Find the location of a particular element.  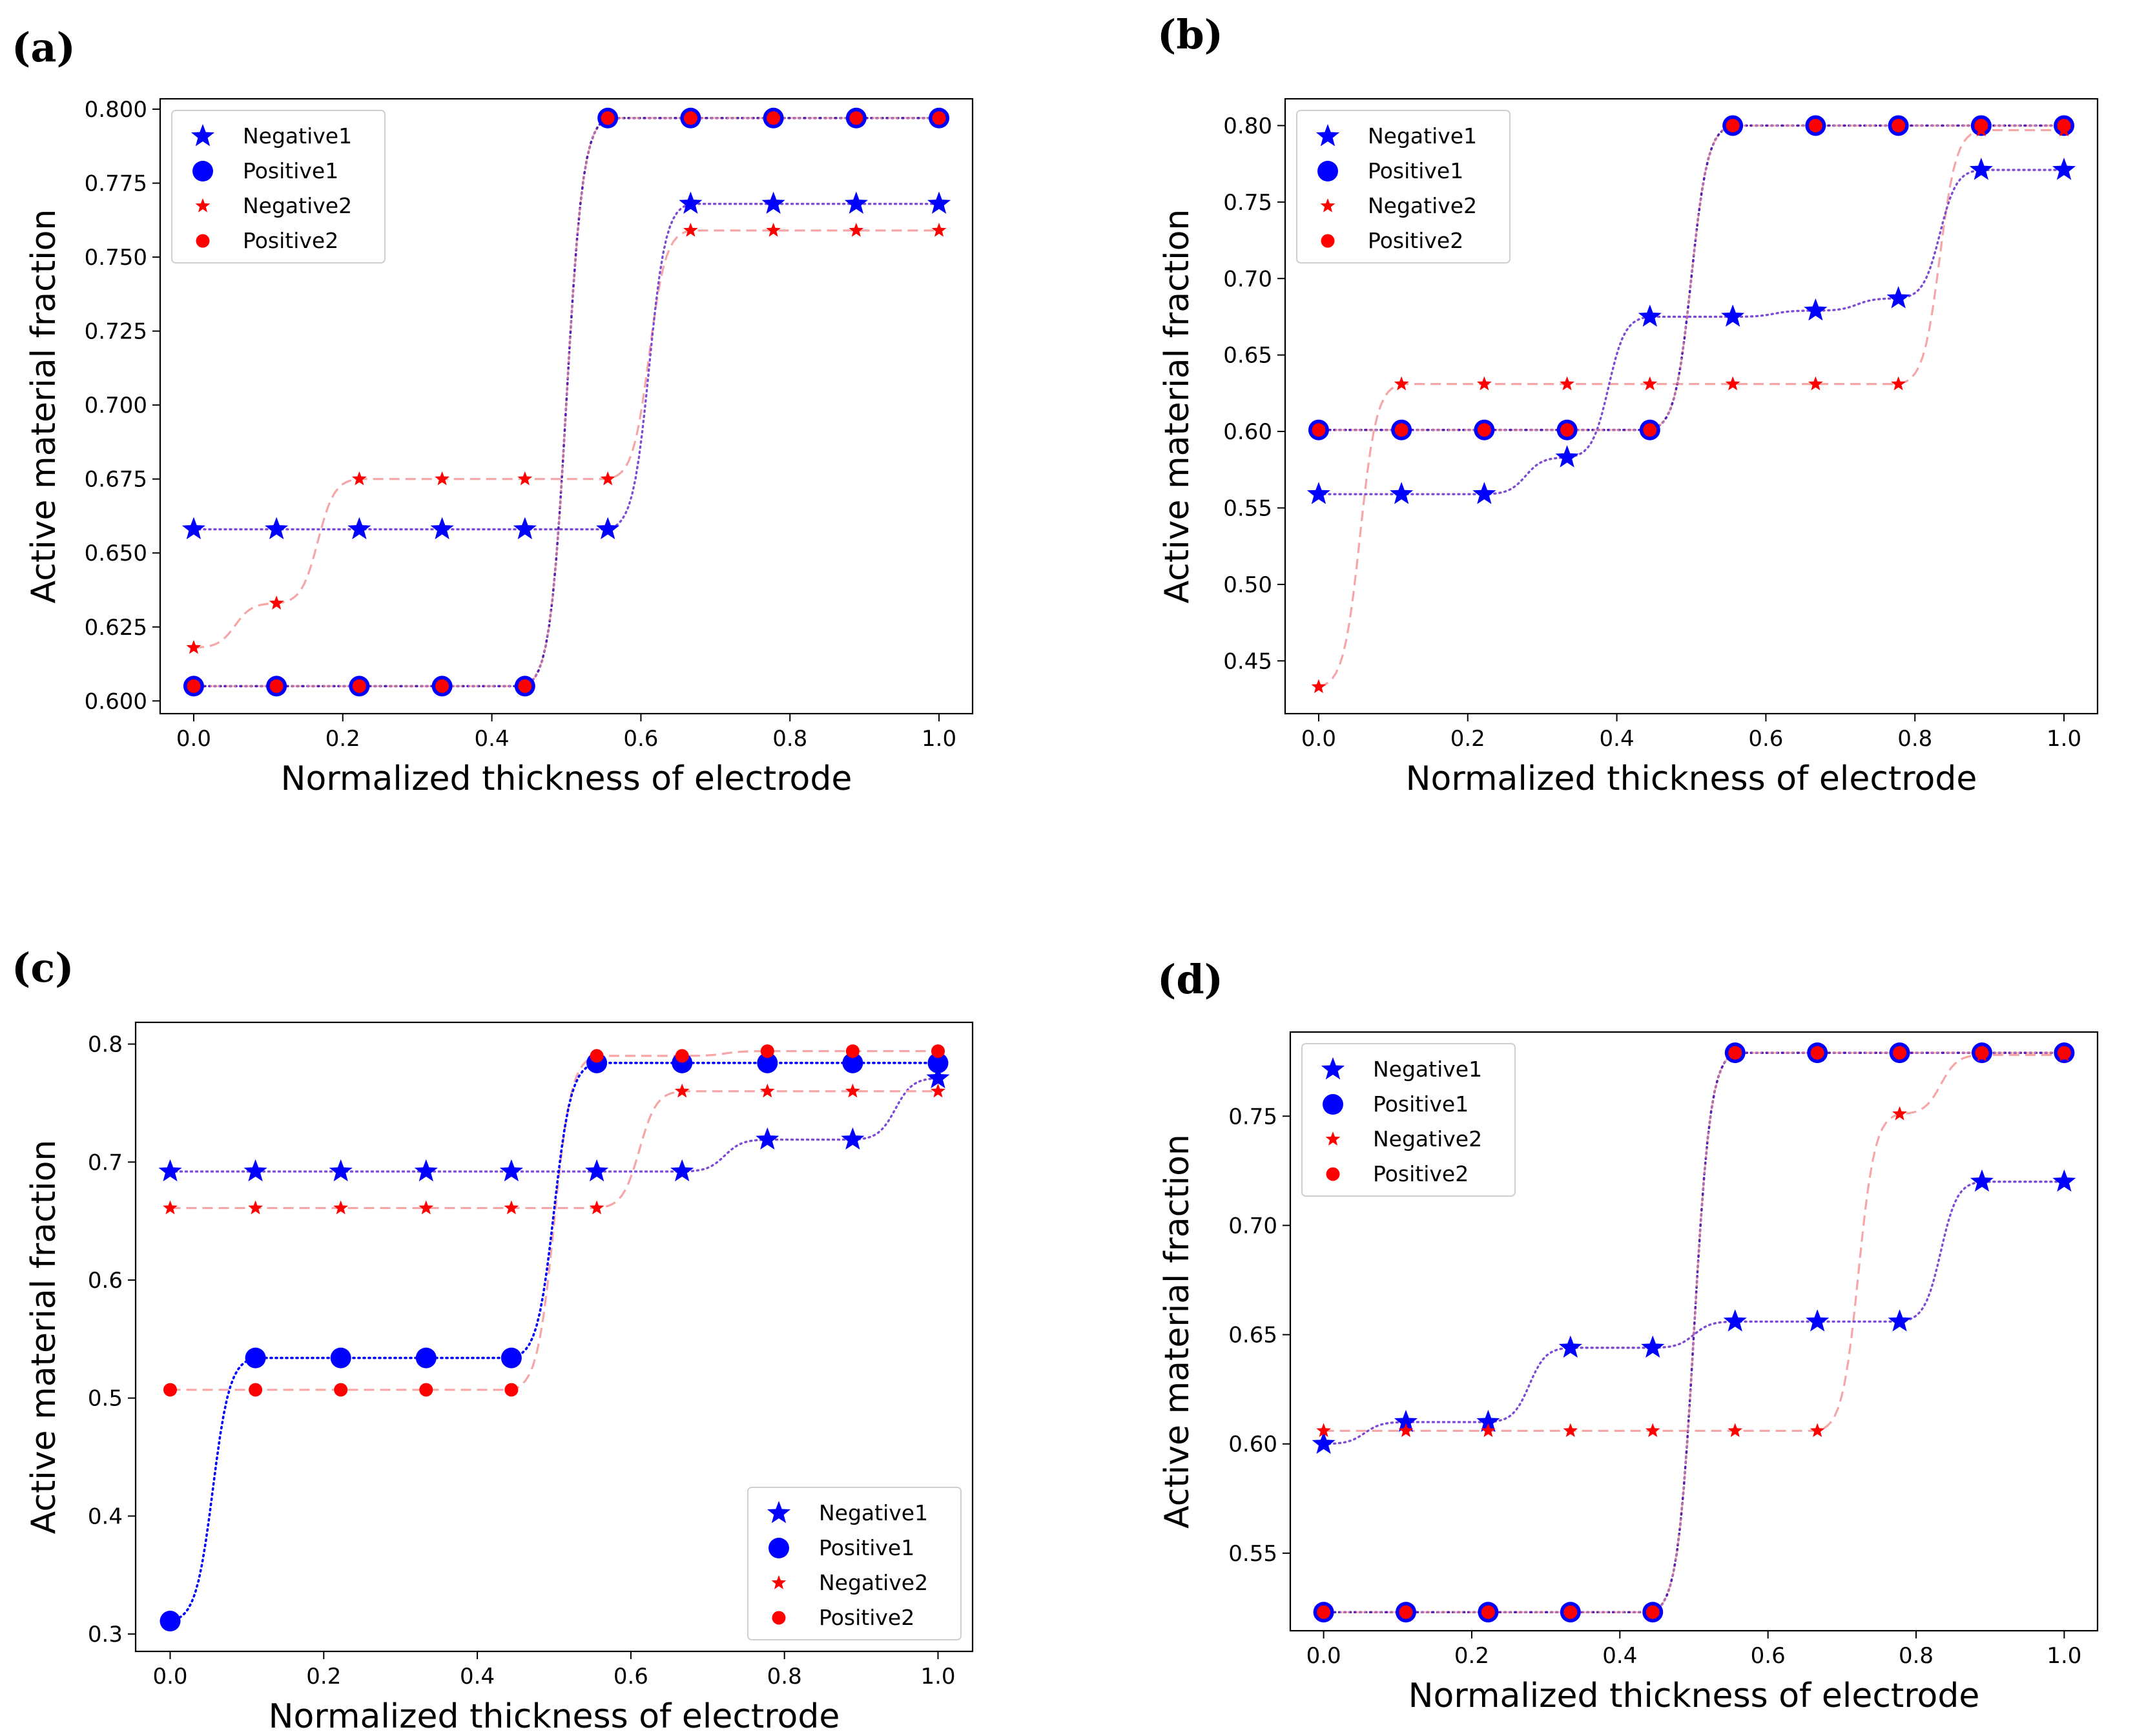

panel-label: (d) is located at coordinates (1190, 979).